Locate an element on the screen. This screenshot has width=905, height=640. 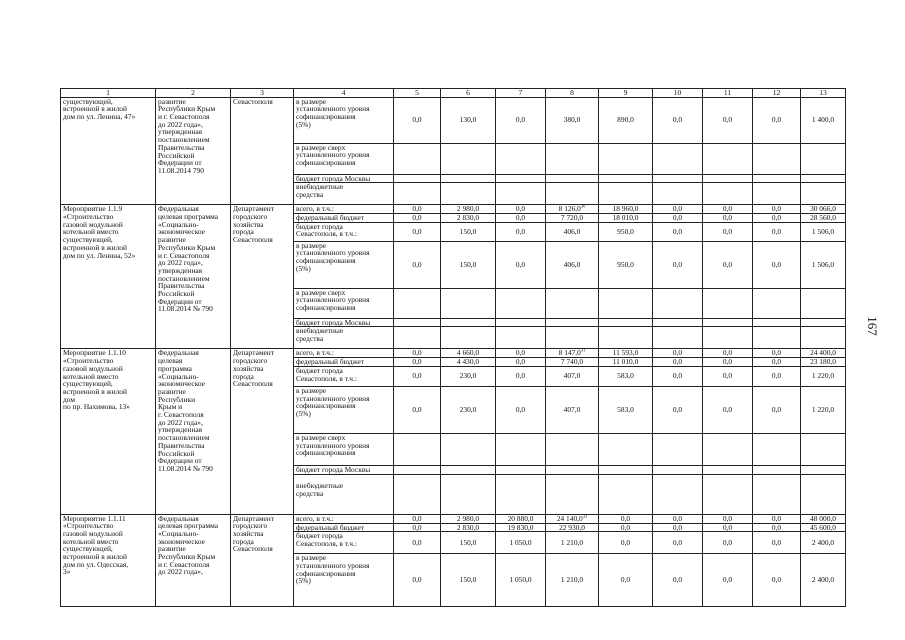
amount-cell: 1 220,0 is located at coordinates (823, 376).